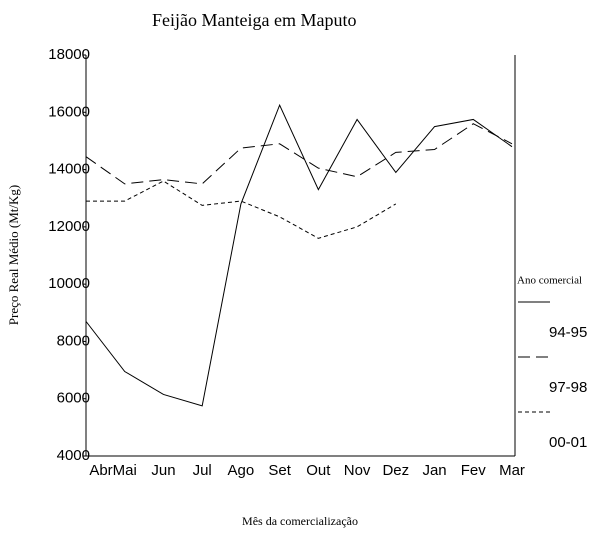  Describe the element at coordinates (73, 340) in the screenshot. I see `y-tick-label: 8000` at that location.